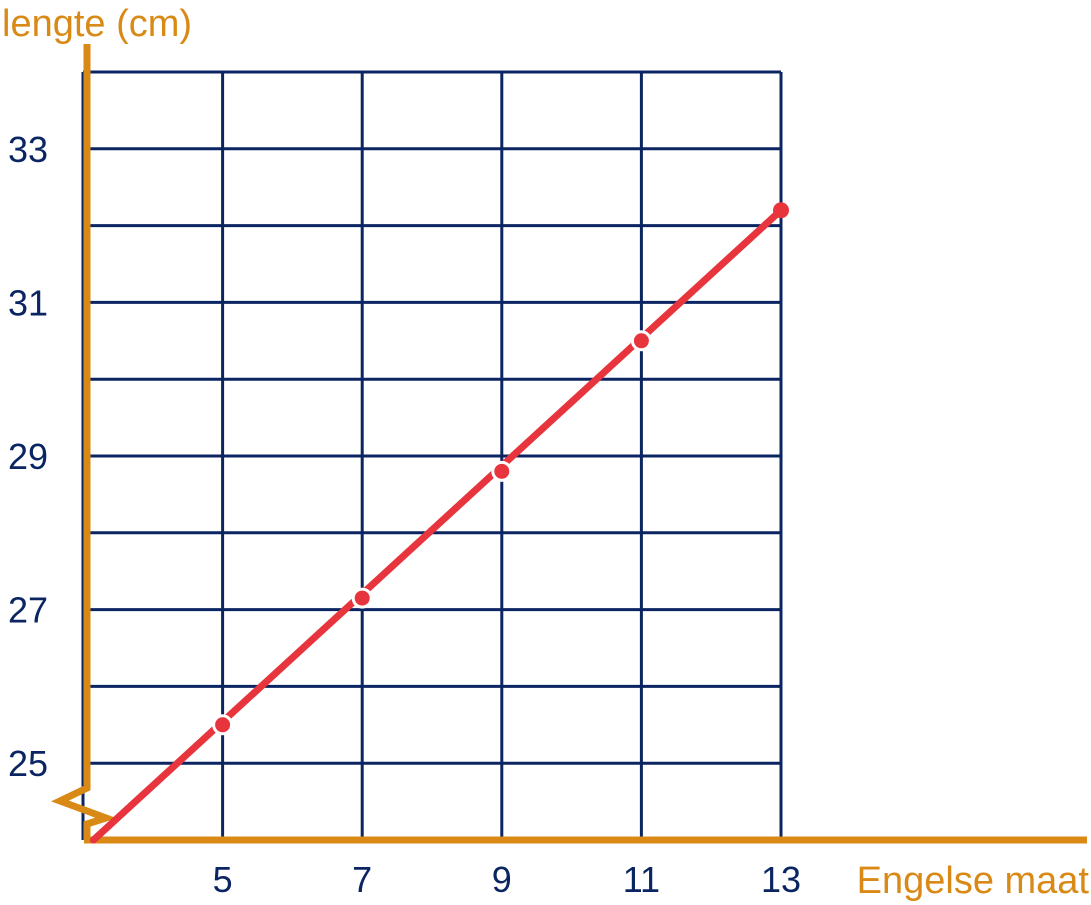 Image resolution: width=1091 pixels, height=905 pixels. Describe the element at coordinates (84, 442) in the screenshot. I see `y-axis-with-break` at that location.